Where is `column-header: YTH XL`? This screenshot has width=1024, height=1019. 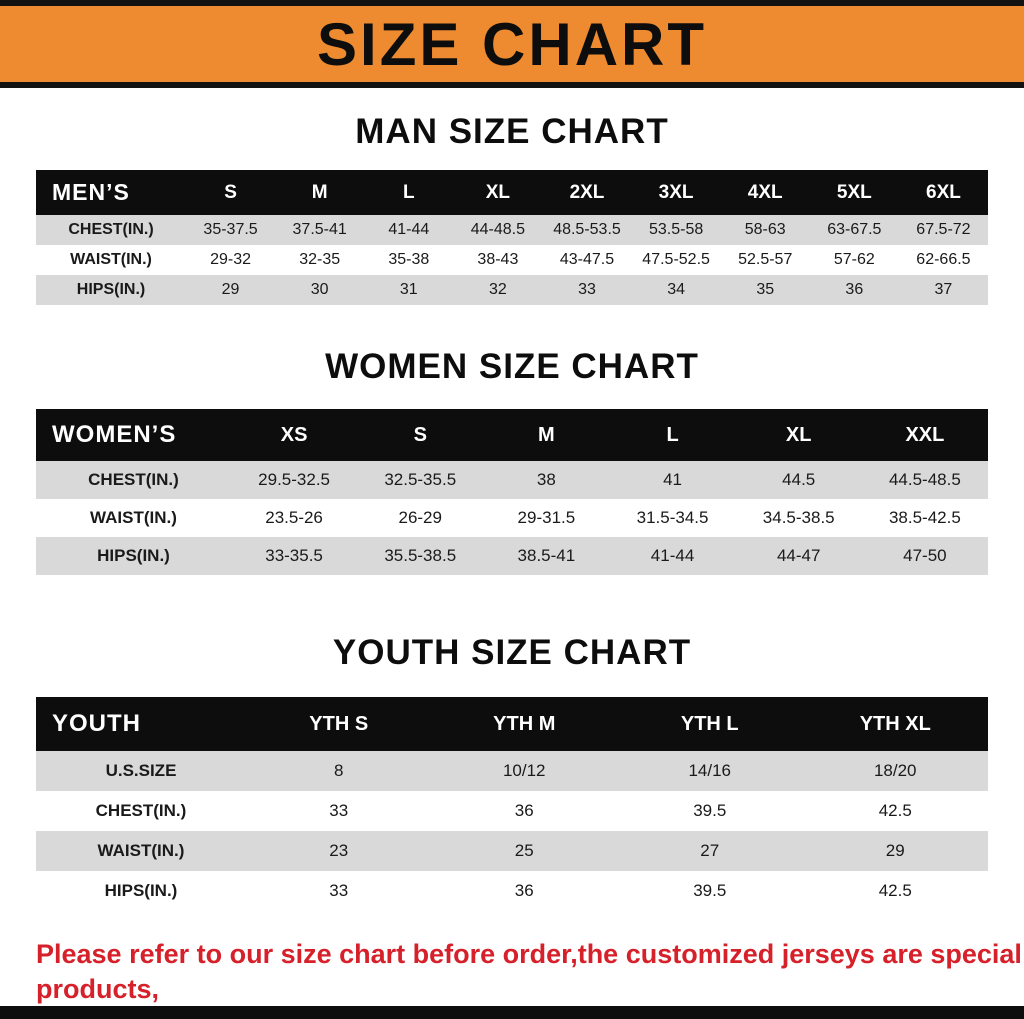
column-header: YTH XL is located at coordinates (895, 724).